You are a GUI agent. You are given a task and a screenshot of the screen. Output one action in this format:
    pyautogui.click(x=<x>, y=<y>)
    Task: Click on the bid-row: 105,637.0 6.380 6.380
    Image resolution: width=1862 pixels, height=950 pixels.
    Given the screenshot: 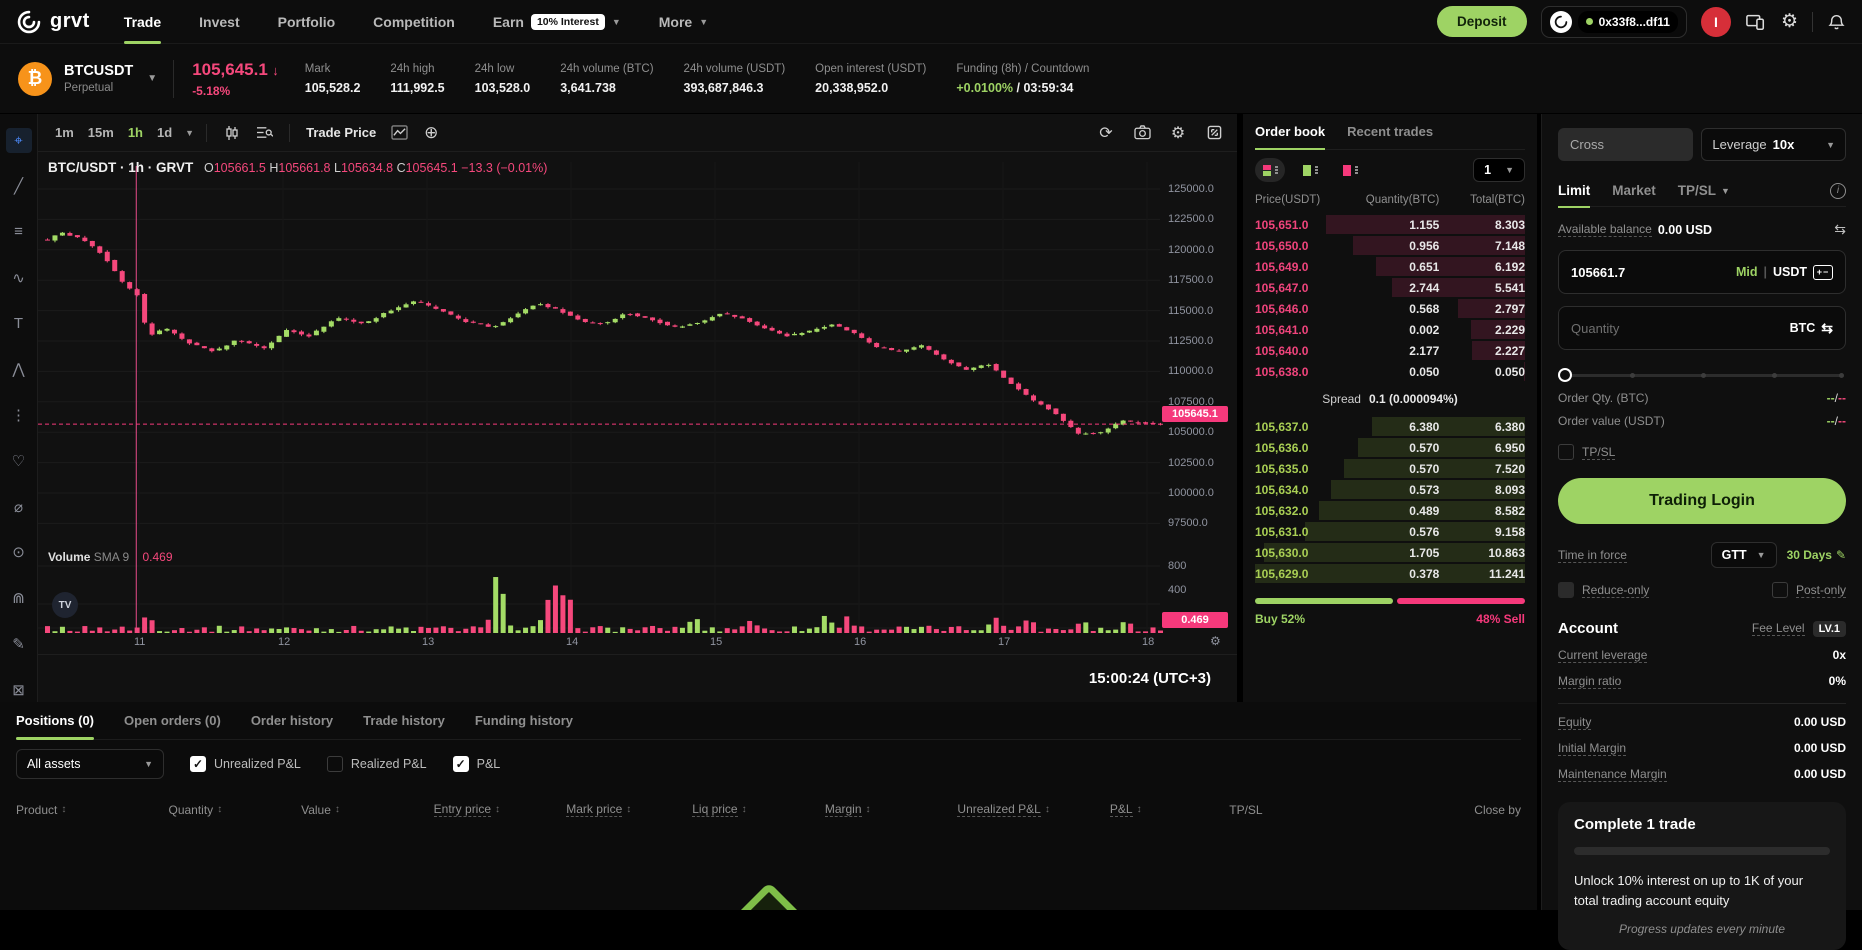 What is the action you would take?
    pyautogui.click(x=1390, y=426)
    